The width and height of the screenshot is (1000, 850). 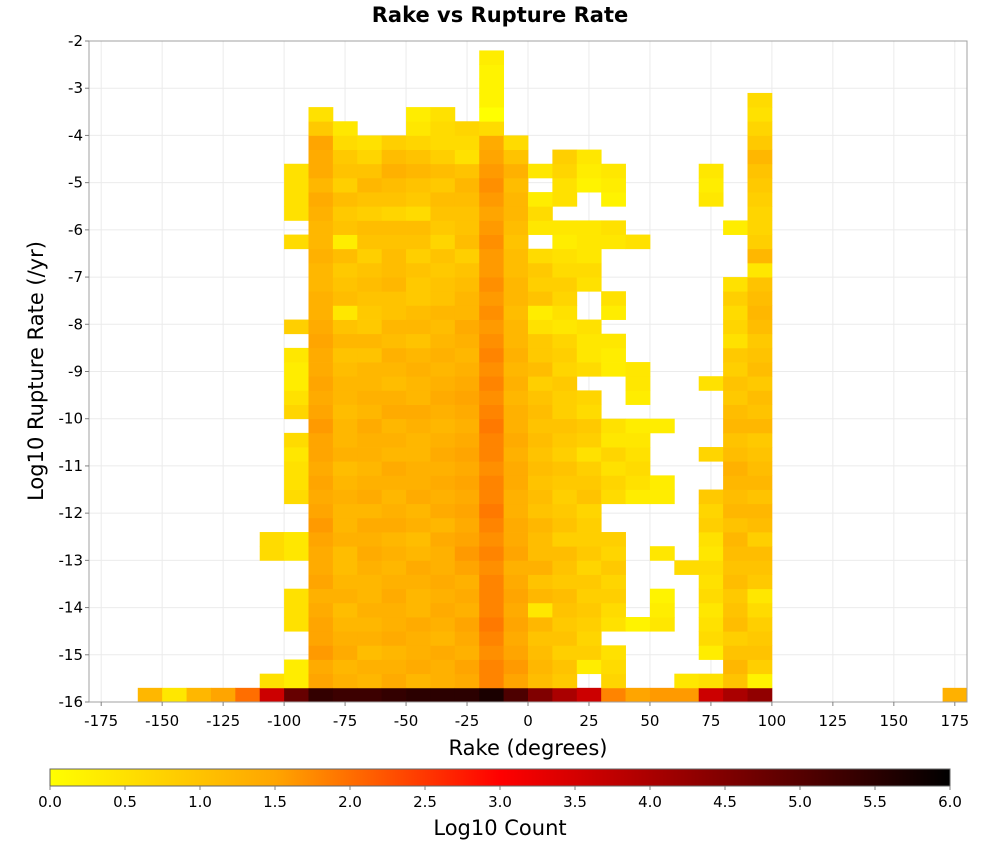 I want to click on y-axis-label: Log10 Rupture Rate (/yr), so click(x=36, y=371).